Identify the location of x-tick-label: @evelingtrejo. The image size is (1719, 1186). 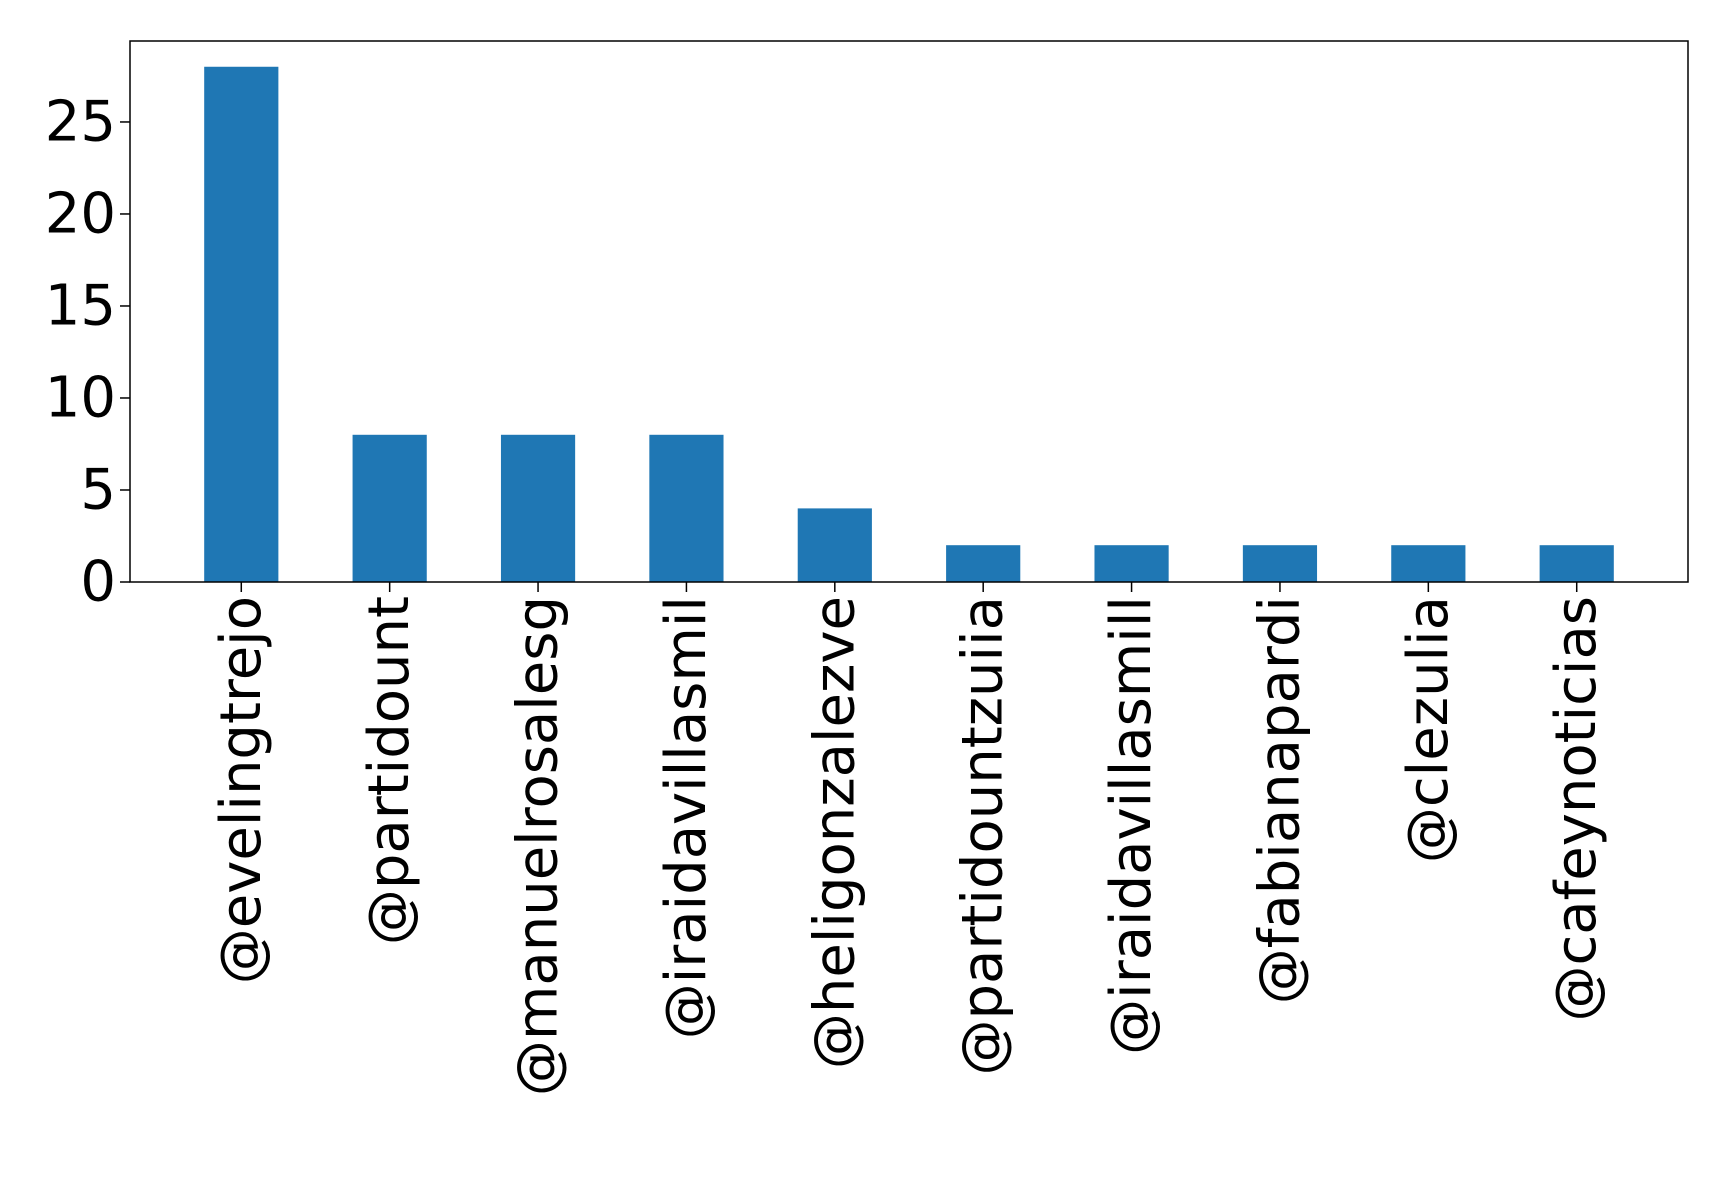
(241, 790).